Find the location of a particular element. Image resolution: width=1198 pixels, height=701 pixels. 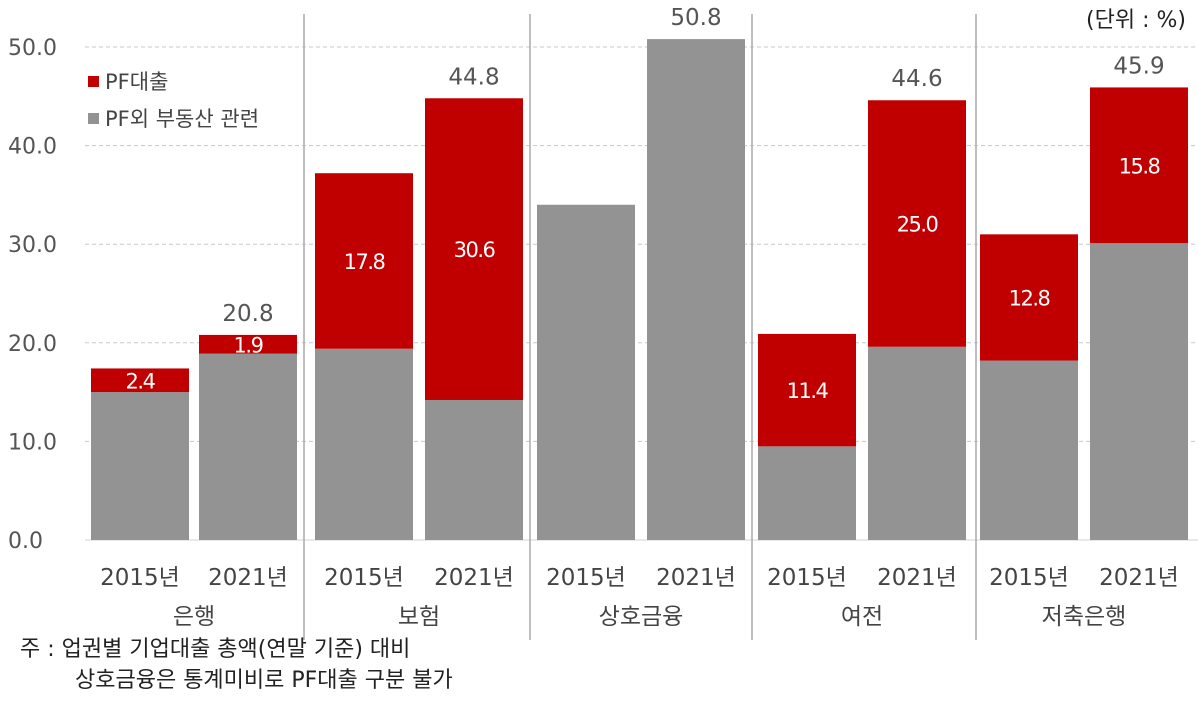

pf-value-label: 11.4 is located at coordinates (808, 391).